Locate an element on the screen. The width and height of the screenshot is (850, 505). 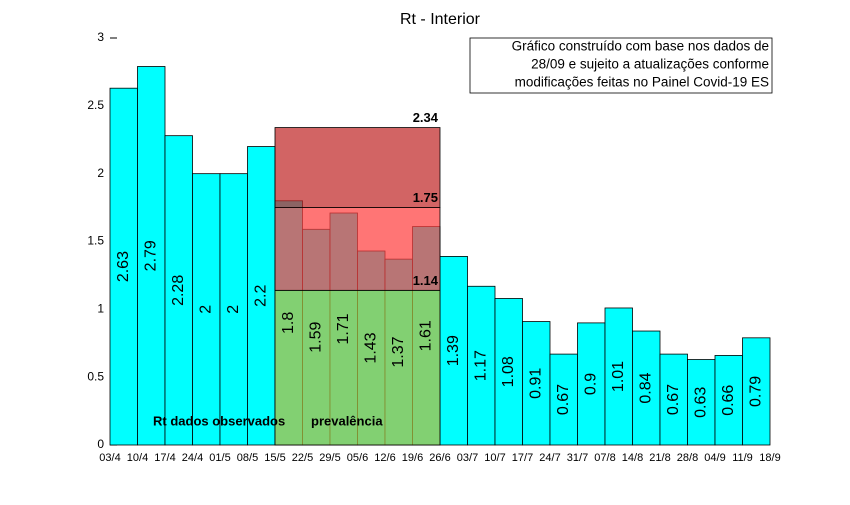
value-label: 1.43 is located at coordinates (370, 347).